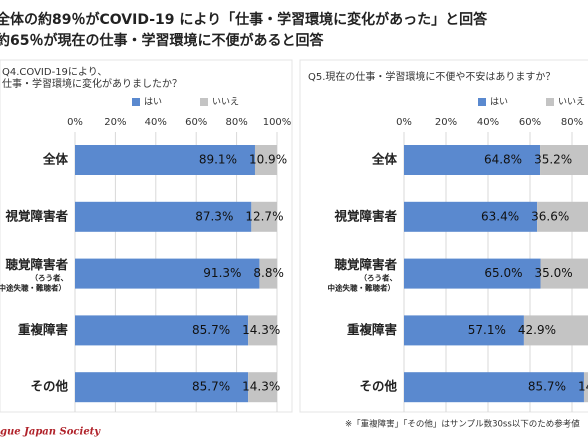 This screenshot has height=441, width=588. Describe the element at coordinates (553, 160) in the screenshot. I see `value-label: 35.2%` at that location.